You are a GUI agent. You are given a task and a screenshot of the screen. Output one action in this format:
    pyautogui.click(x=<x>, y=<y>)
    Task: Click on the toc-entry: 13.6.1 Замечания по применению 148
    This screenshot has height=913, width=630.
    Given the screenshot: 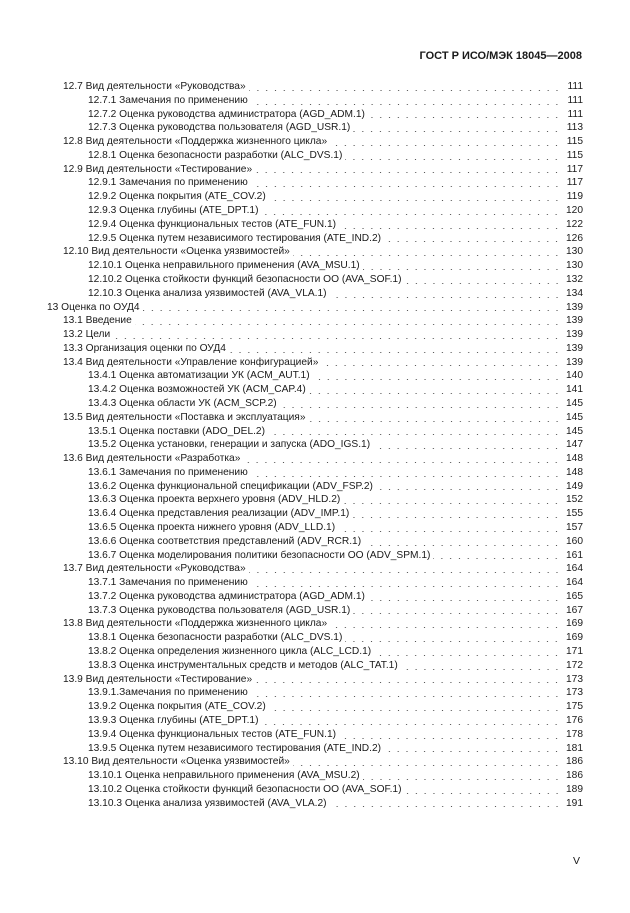 What is the action you would take?
    pyautogui.click(x=315, y=473)
    